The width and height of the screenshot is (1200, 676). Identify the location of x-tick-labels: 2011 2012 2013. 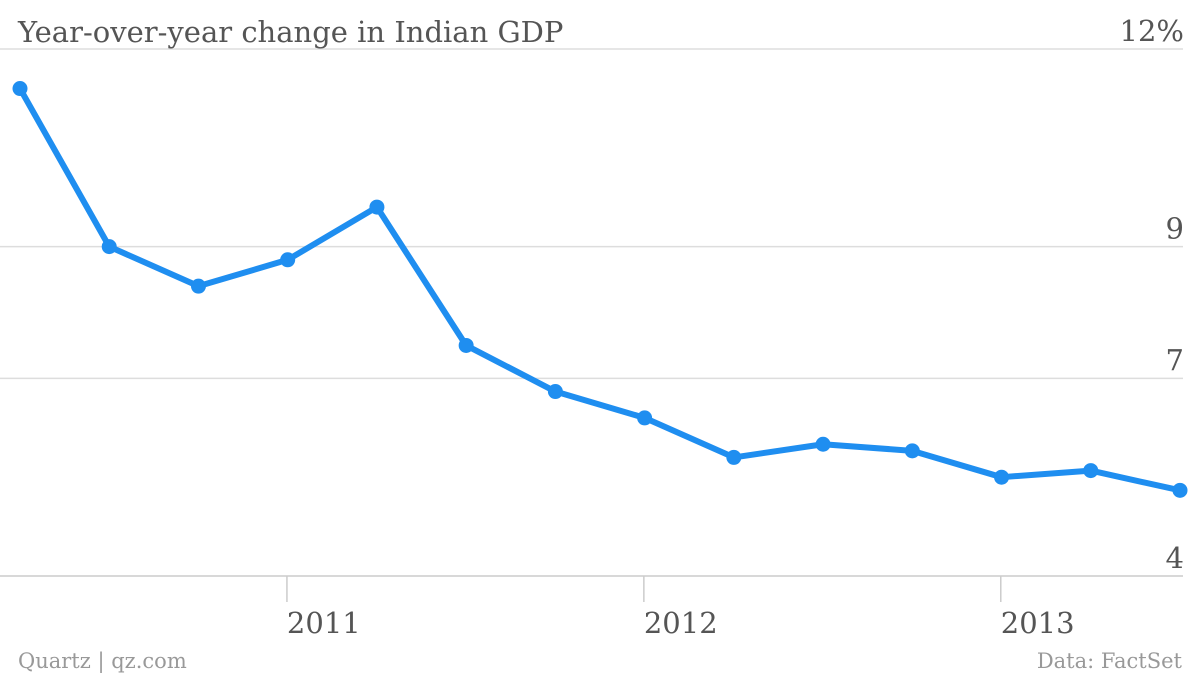
(680, 608).